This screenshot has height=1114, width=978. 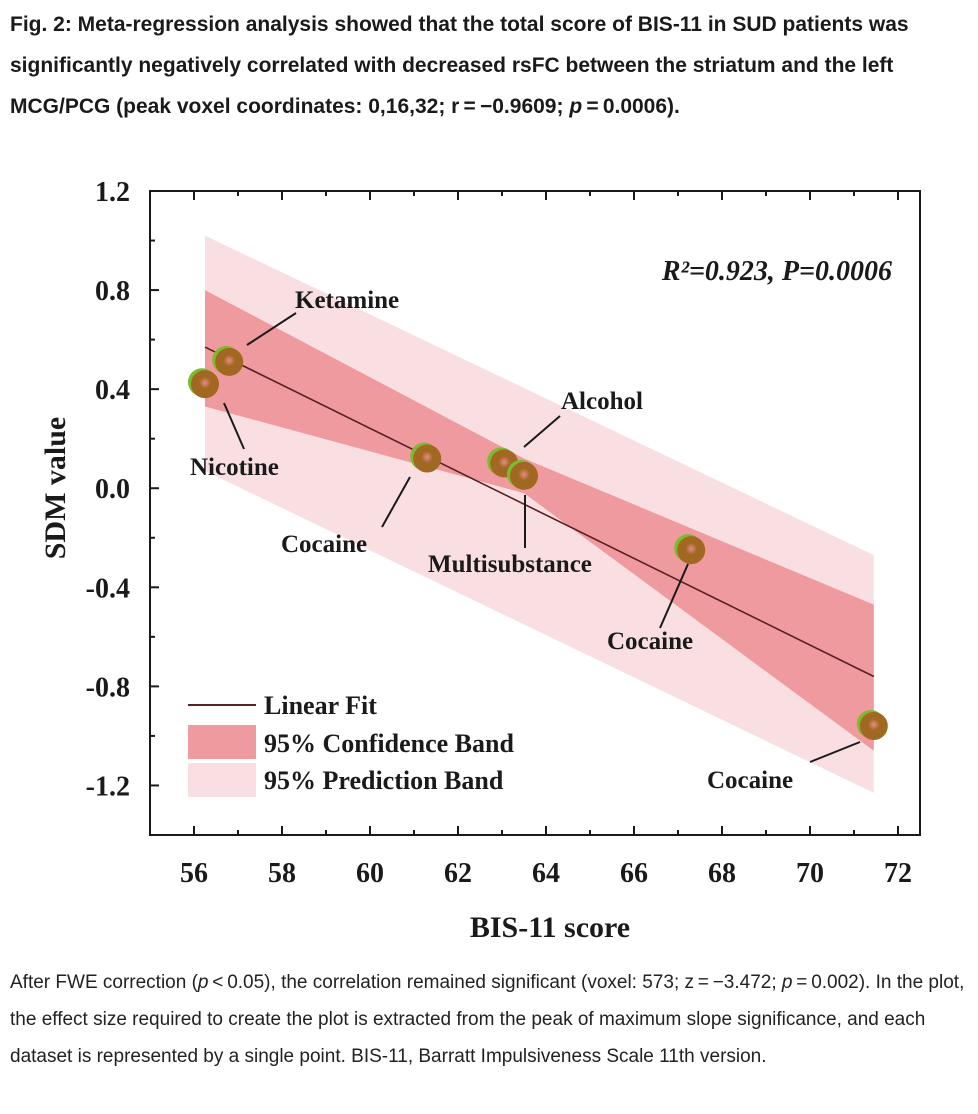 What do you see at coordinates (112, 192) in the screenshot?
I see `y-tick-label: 1.2` at bounding box center [112, 192].